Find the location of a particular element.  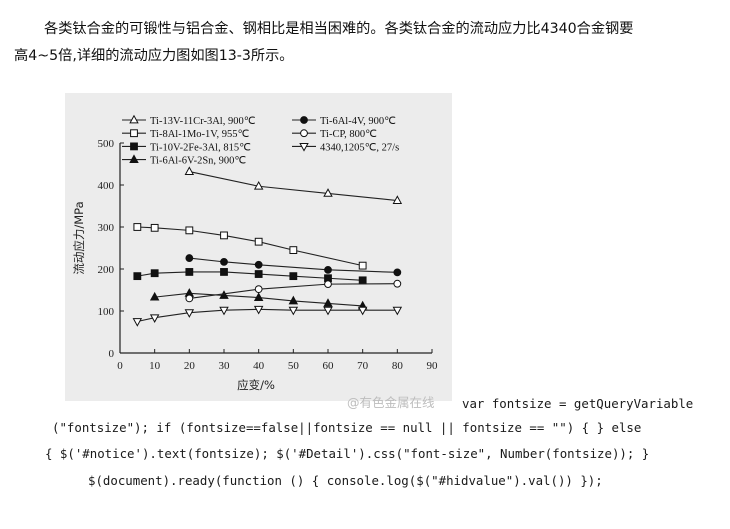

code-line-1: var fontsize = getQueryVariable is located at coordinates (578, 403).